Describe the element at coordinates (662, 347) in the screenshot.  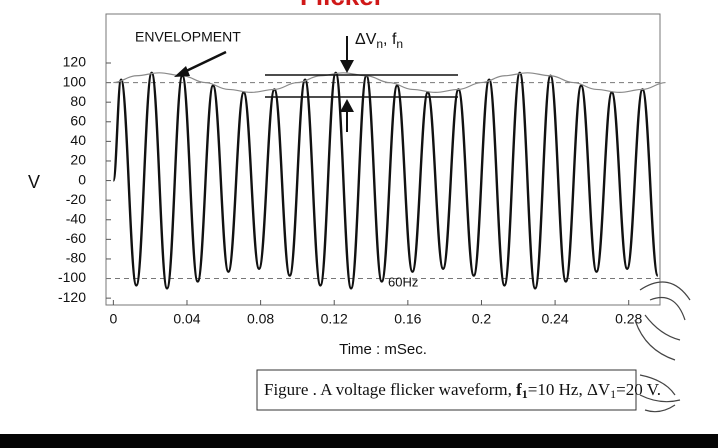
I see `watermark-logo` at that location.